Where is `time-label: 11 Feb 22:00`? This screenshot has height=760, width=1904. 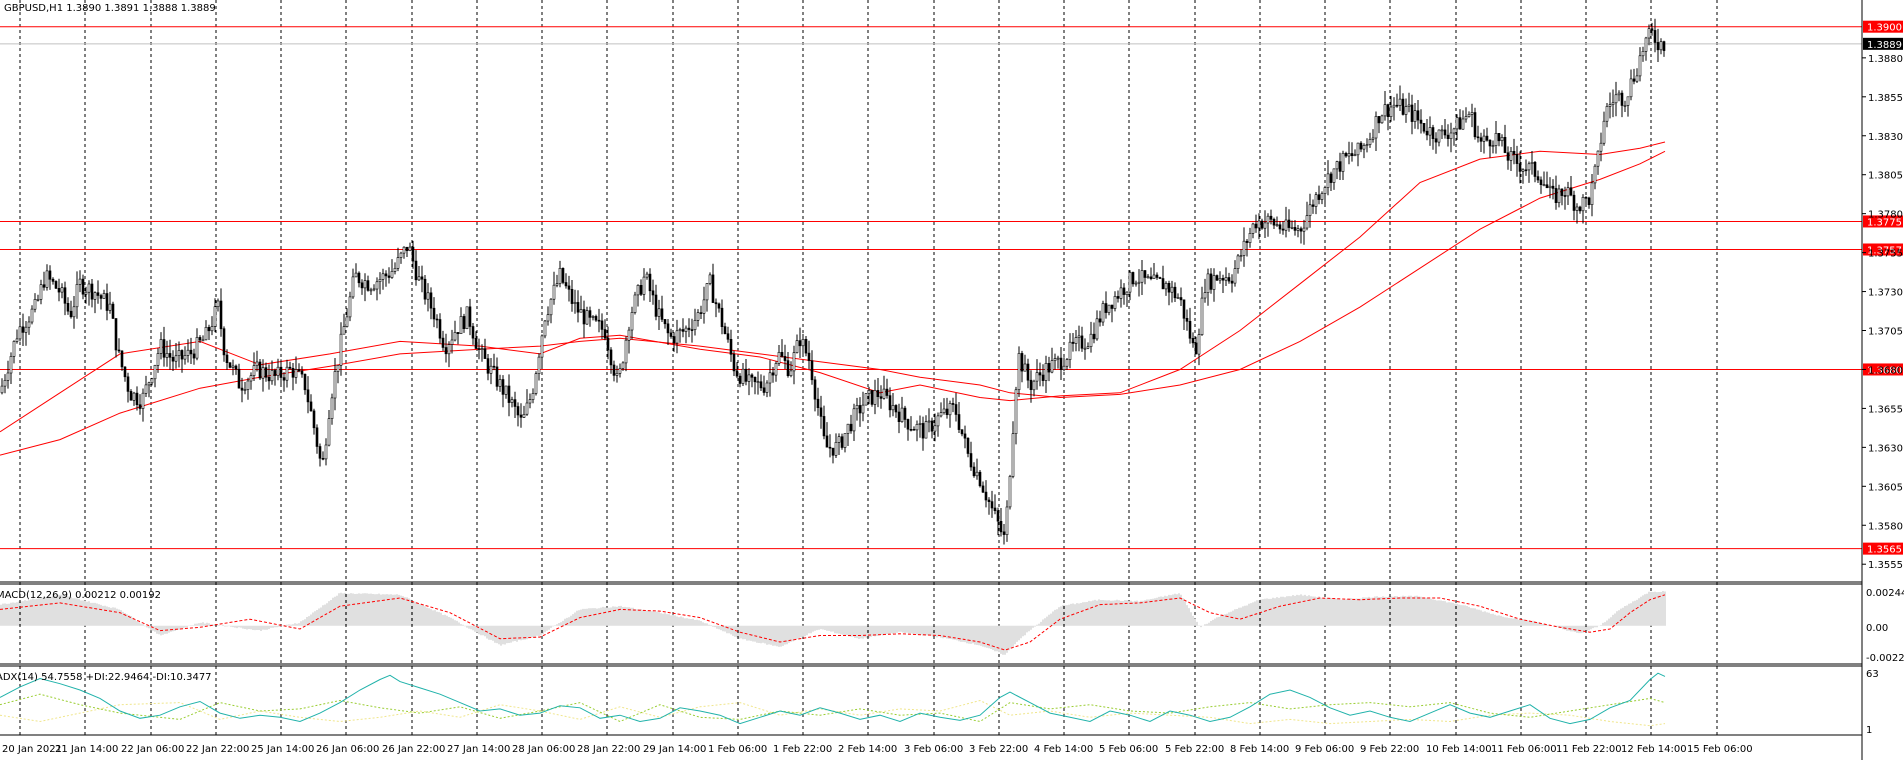 time-label: 11 Feb 22:00 is located at coordinates (1589, 749).